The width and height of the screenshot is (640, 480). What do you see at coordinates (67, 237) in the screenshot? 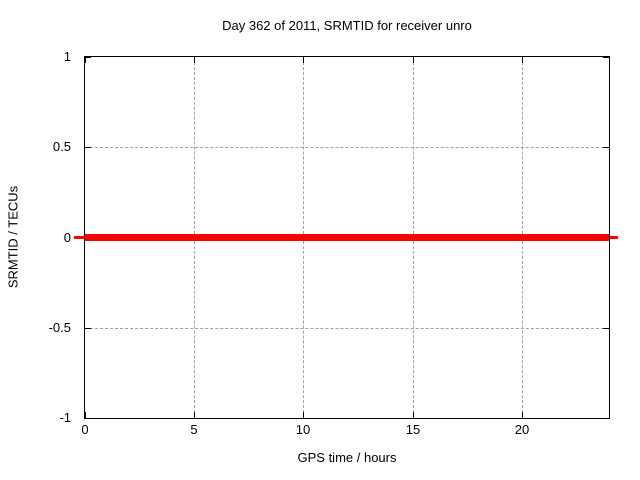
I see `y-tick-label: 0` at bounding box center [67, 237].